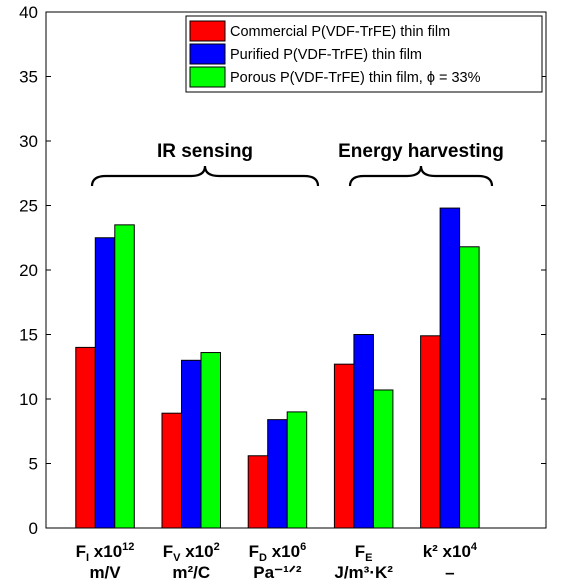 The width and height of the screenshot is (563, 583). What do you see at coordinates (340, 32) in the screenshot?
I see `legend-label: Commercial P(VDF-TrFE) thin film` at bounding box center [340, 32].